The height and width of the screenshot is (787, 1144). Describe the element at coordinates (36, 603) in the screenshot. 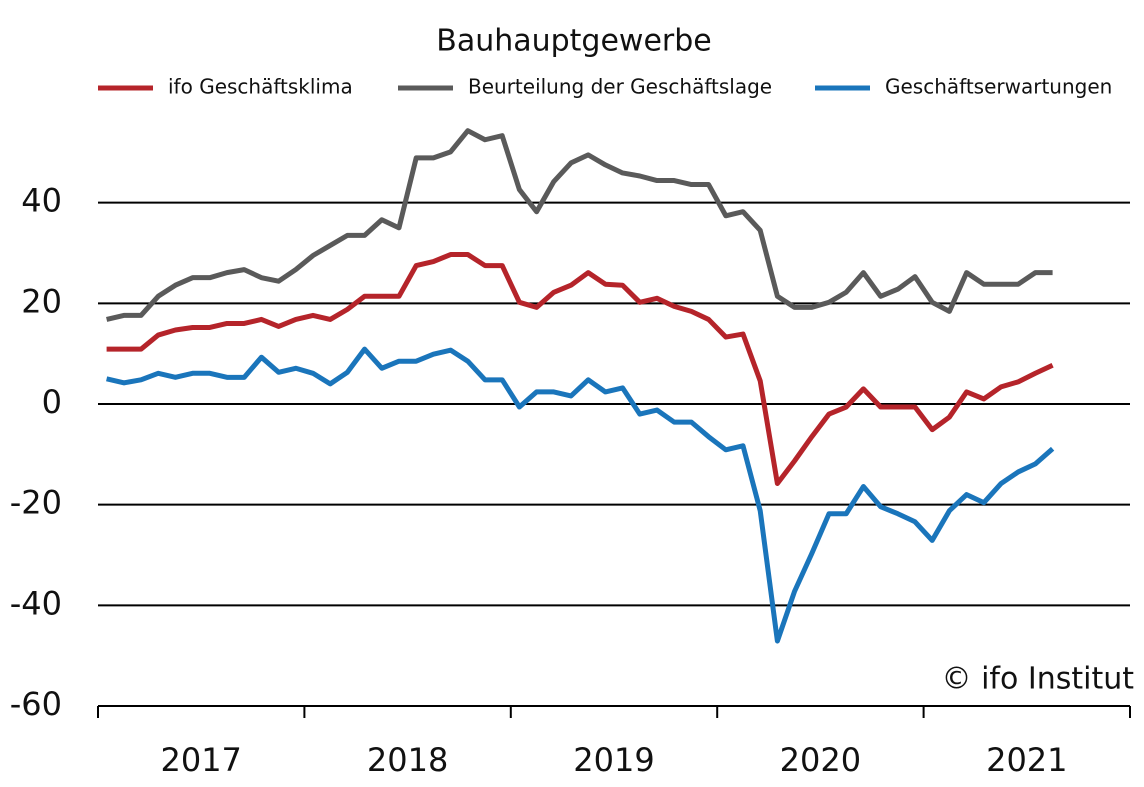

I see `y-tick-label: -40` at that location.